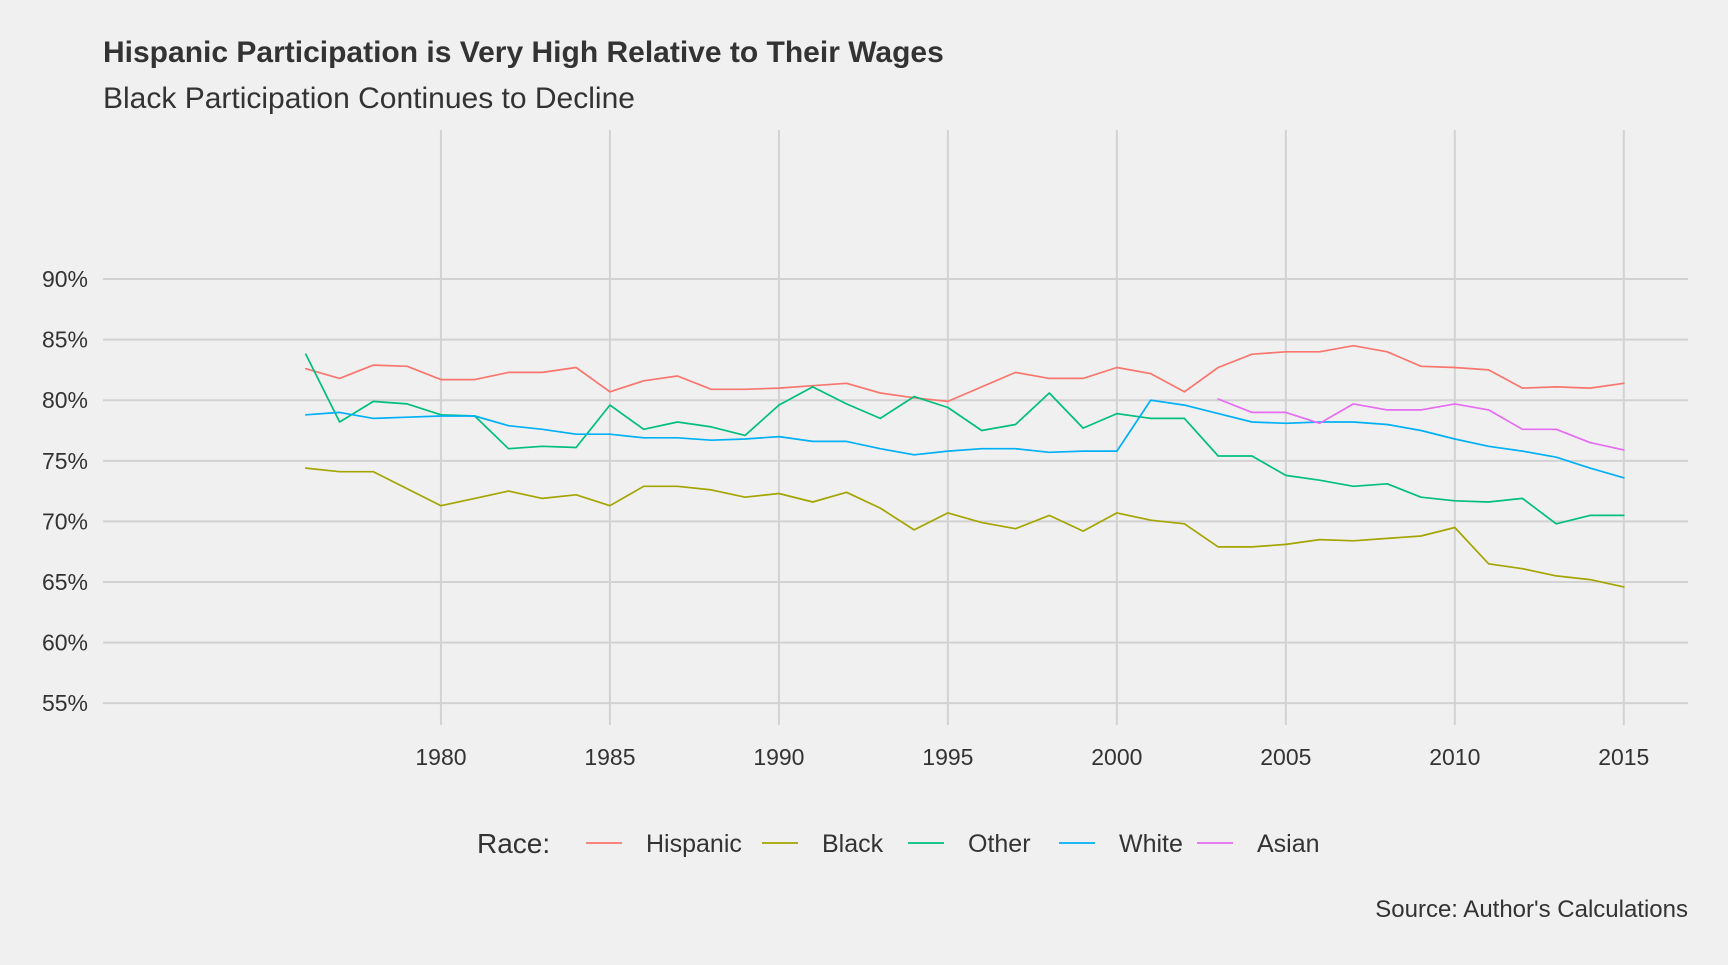 The width and height of the screenshot is (1728, 965). What do you see at coordinates (1151, 844) in the screenshot?
I see `legend-label-white: White` at bounding box center [1151, 844].